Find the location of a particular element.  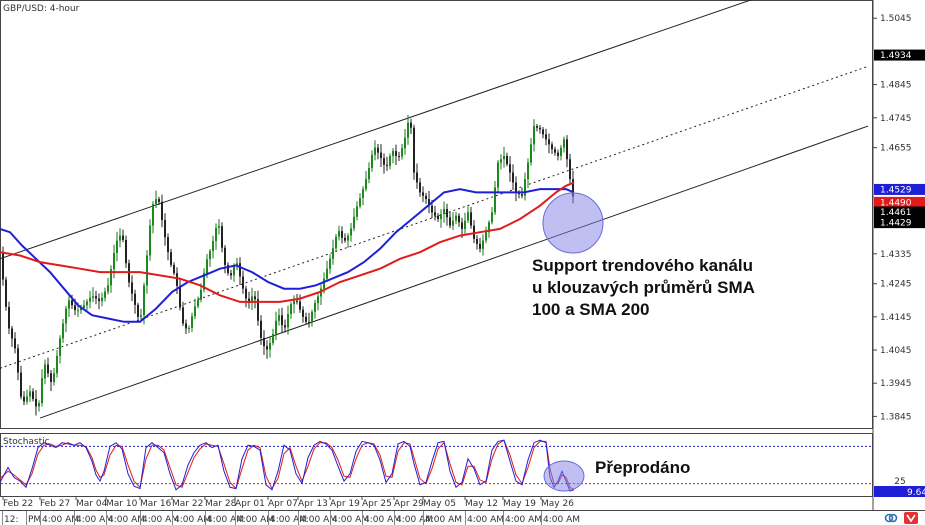

support-annotation-line-1: Support trendového kanálu is located at coordinates (642, 265).